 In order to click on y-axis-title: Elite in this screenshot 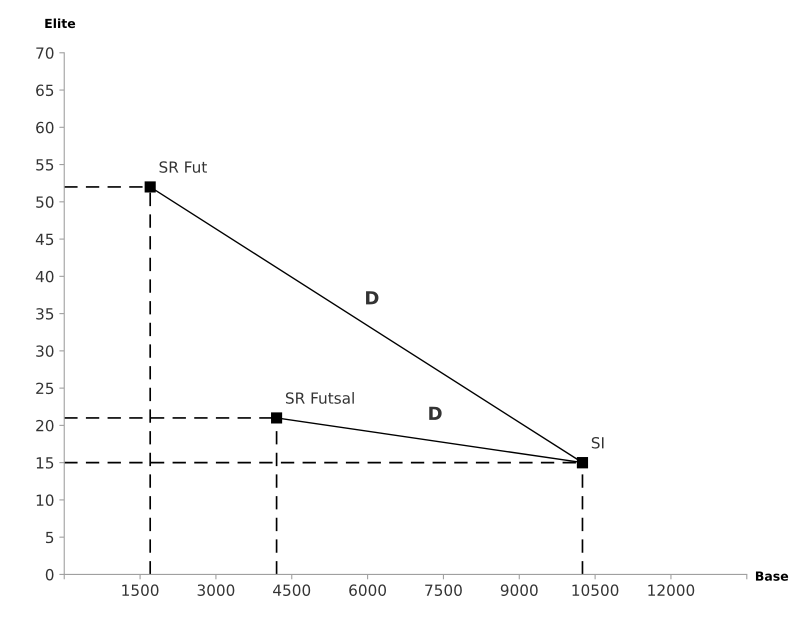, I will do `click(60, 23)`.